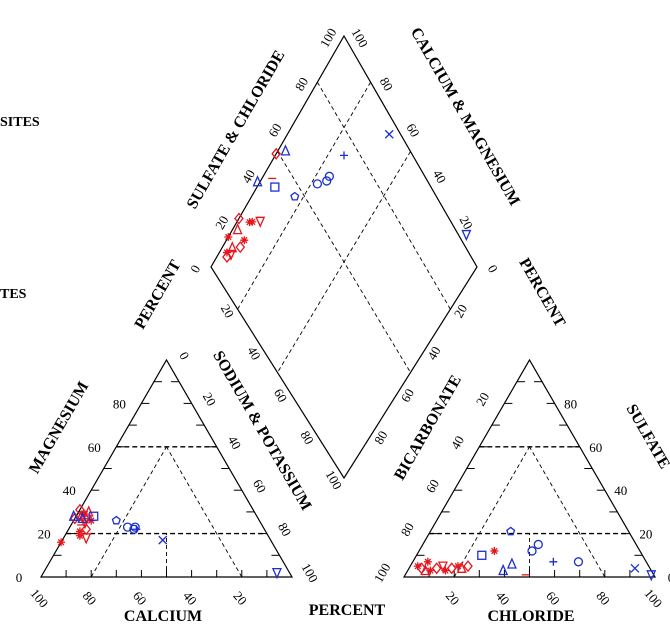 This screenshot has height=626, width=670. What do you see at coordinates (406, 529) in the screenshot?
I see `tick-label-bicarbonate-1: 80` at bounding box center [406, 529].